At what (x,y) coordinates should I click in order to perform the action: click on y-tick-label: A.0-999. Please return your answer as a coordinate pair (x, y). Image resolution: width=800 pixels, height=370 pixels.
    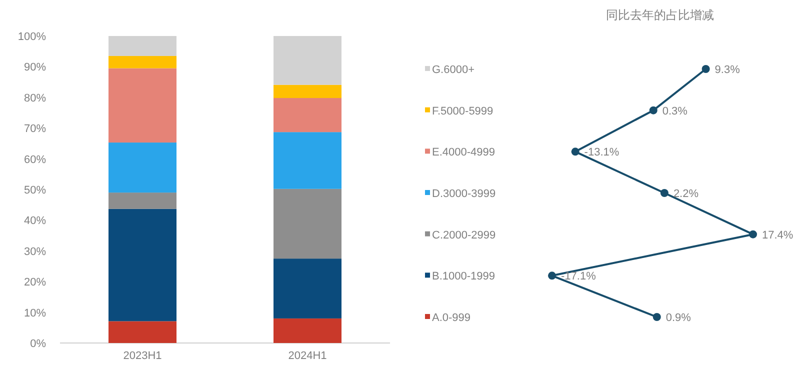
    Looking at the image, I should click on (451, 318).